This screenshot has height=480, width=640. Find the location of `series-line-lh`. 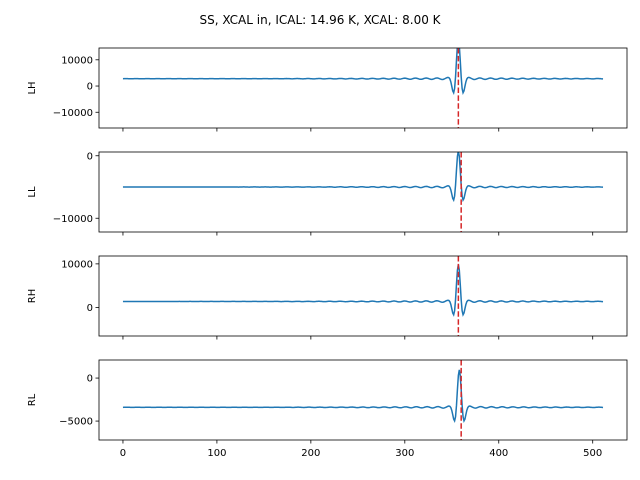

series-line-lh is located at coordinates (363, 71).